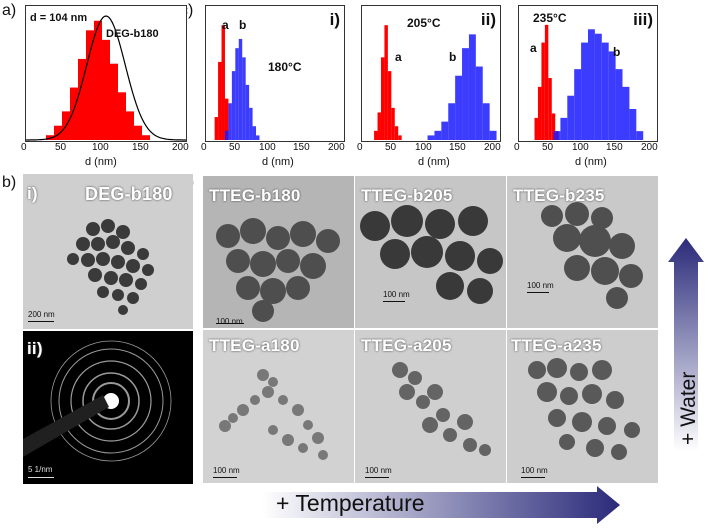 The width and height of the screenshot is (708, 529). I want to click on tick-label: 200, so click(649, 147).